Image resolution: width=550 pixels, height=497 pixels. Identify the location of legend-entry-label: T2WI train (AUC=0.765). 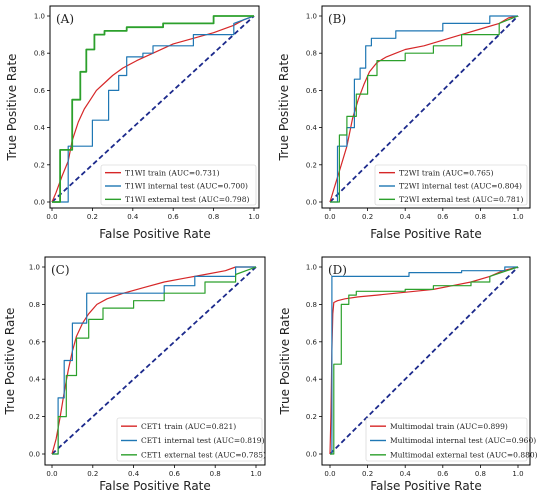
(446, 172).